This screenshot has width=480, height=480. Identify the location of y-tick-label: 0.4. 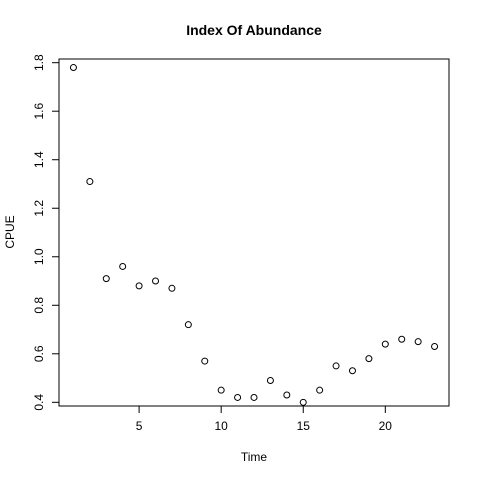
(39, 402).